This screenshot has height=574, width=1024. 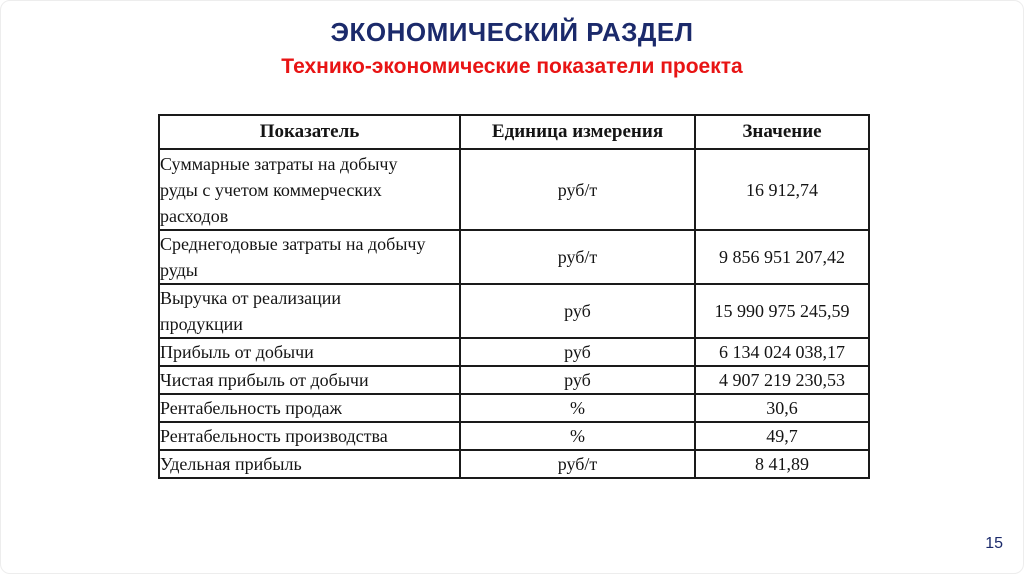 I want to click on table-row: Удельная прибыль руб/т 8 41,89, so click(x=514, y=464).